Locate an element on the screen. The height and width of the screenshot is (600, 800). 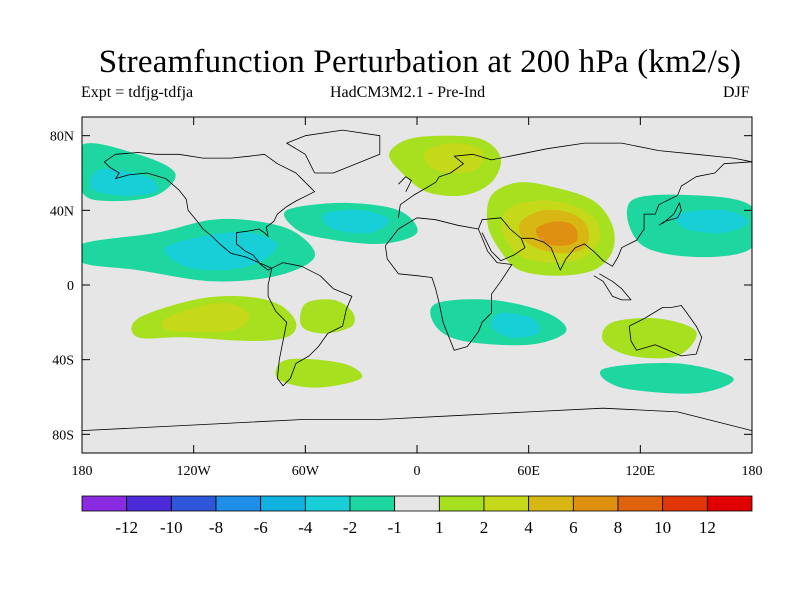
colorbar-label: 2 is located at coordinates (484, 527).